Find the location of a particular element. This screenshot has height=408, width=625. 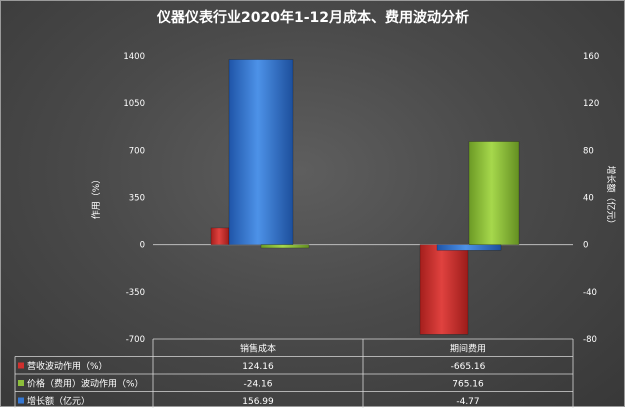

table-cell: 765.16 is located at coordinates (468, 385).